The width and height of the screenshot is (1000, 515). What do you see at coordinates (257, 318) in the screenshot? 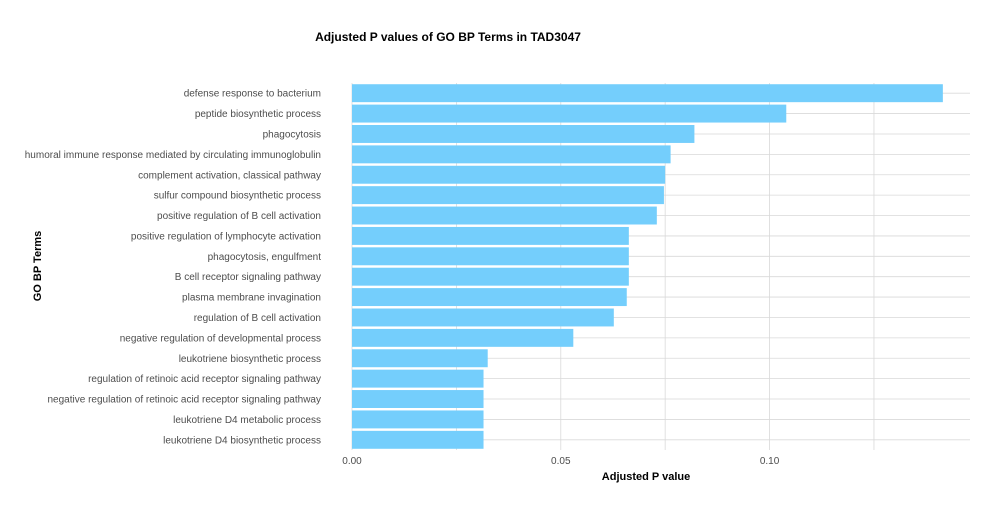
I see `category-label-11: regulation of B cell activation` at bounding box center [257, 318].